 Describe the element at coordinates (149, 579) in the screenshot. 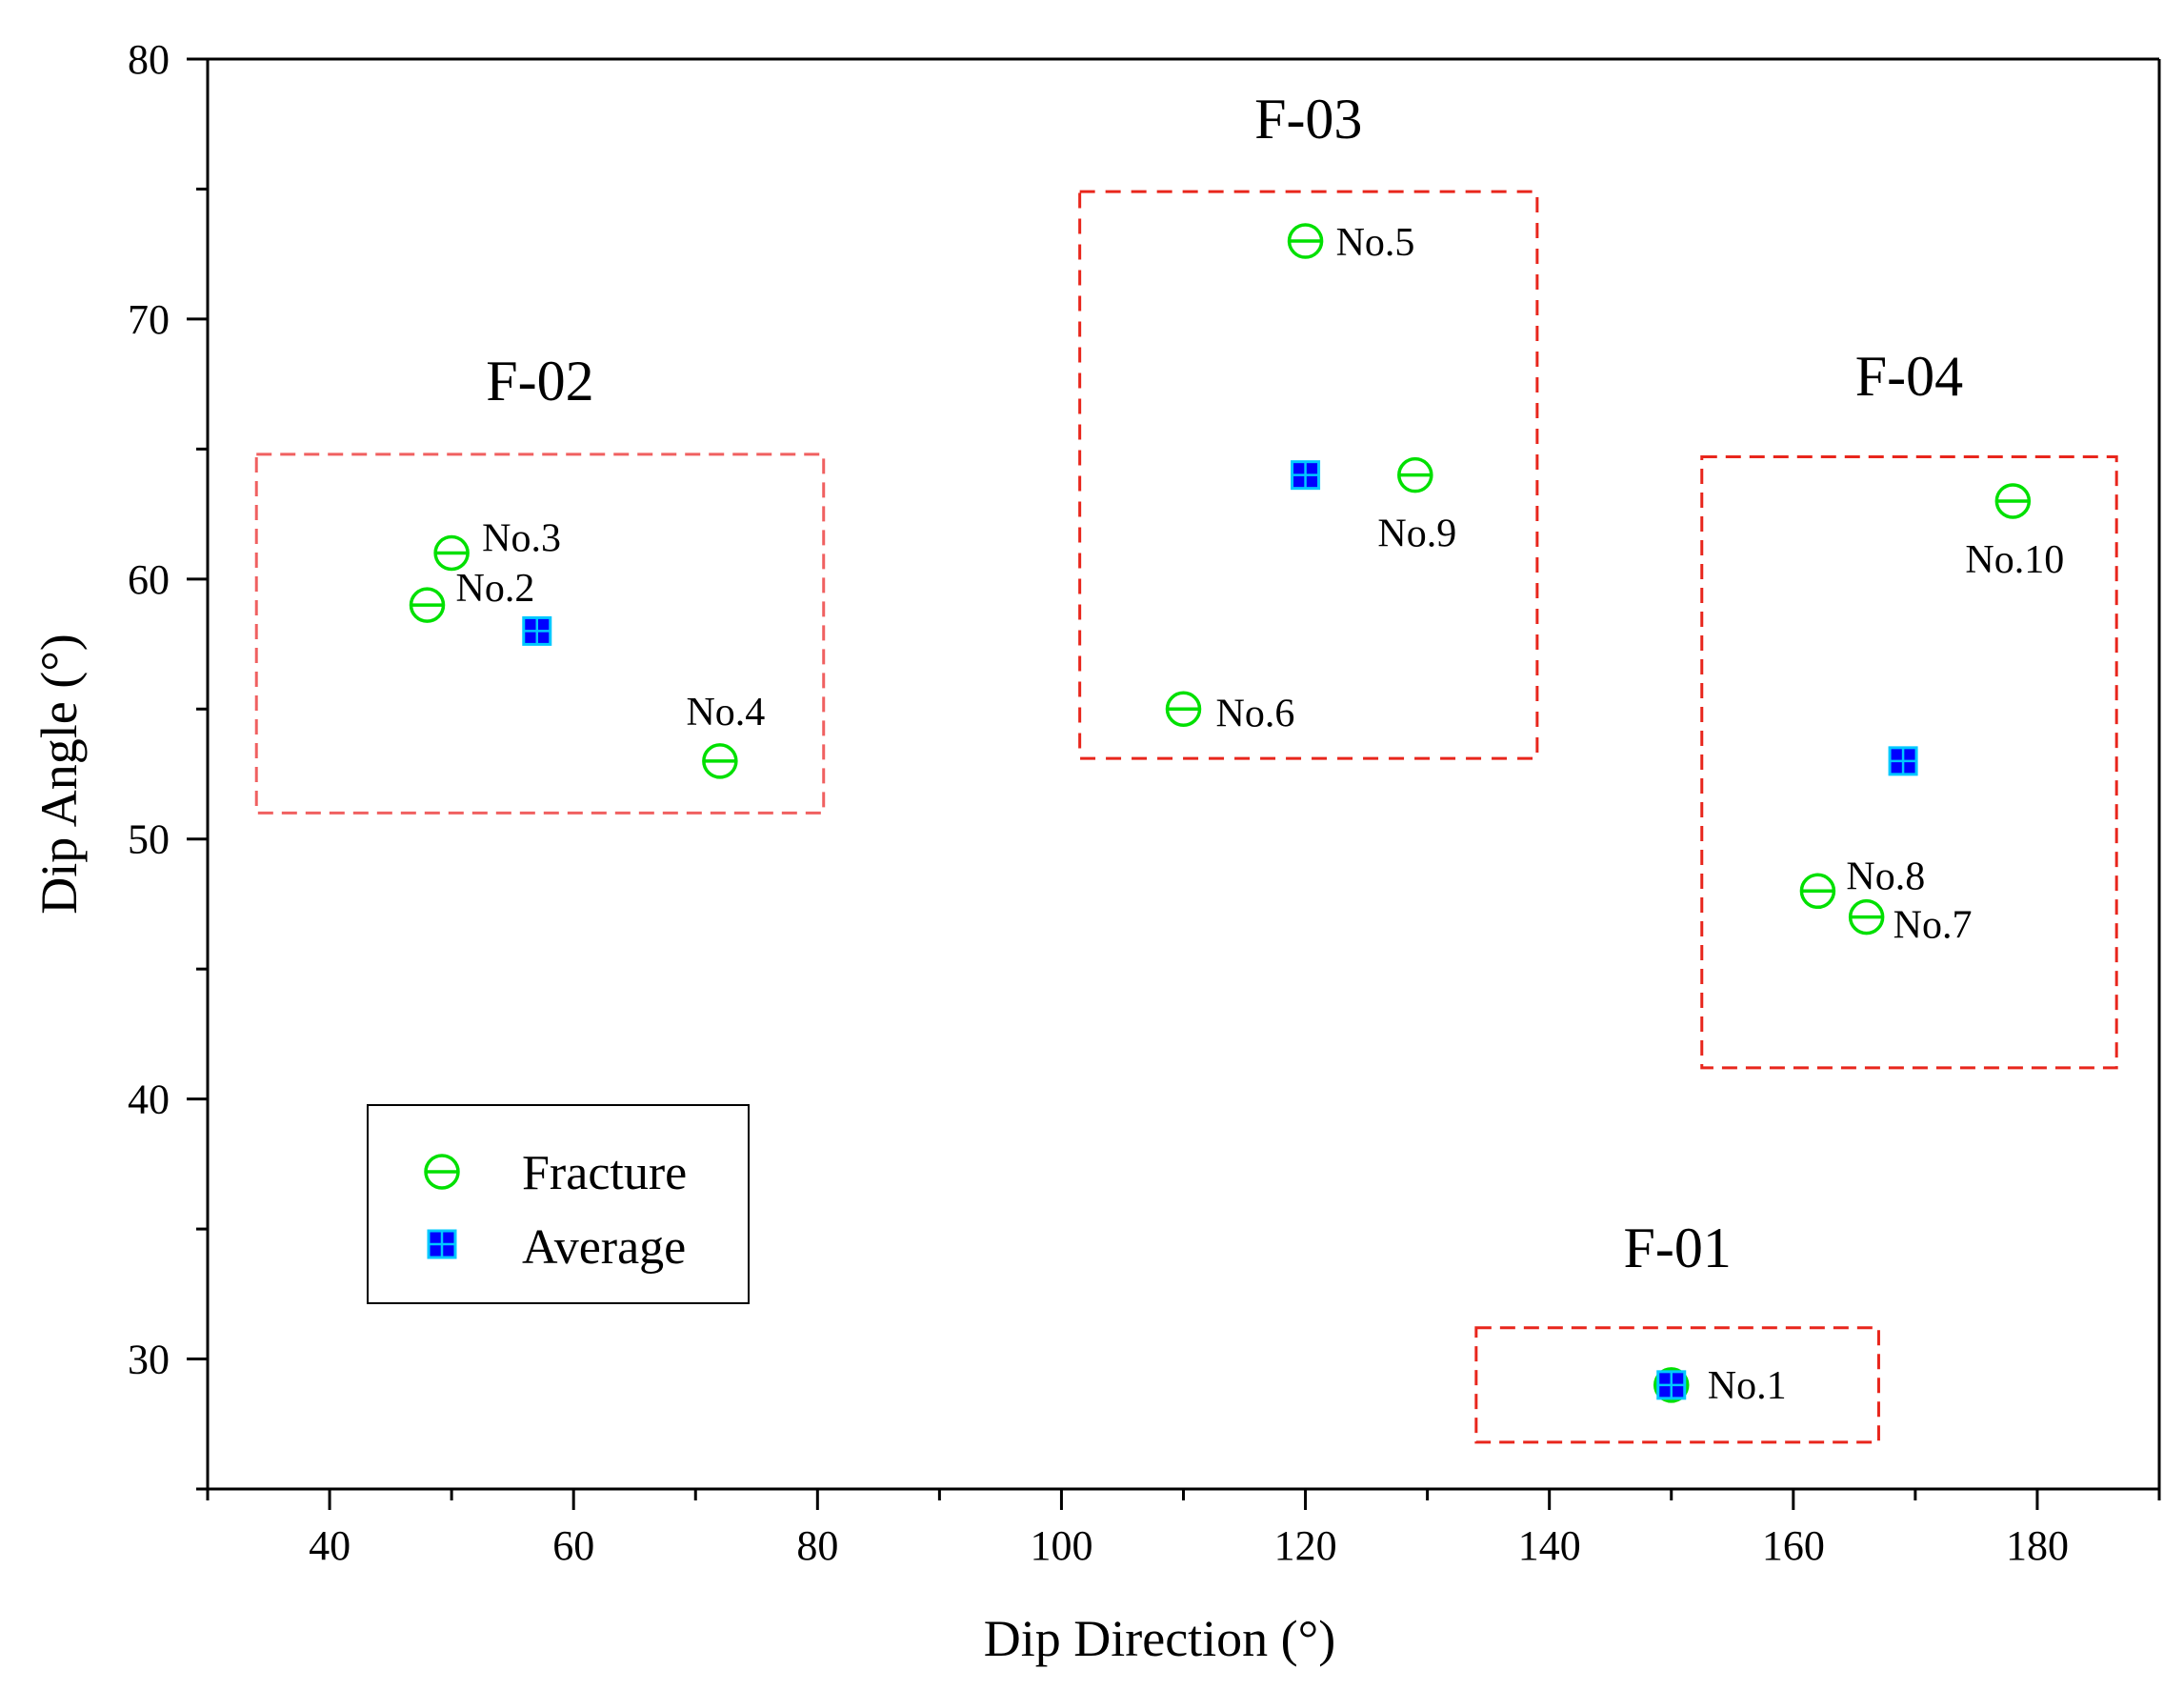

I see `y-tick-label: 60` at that location.